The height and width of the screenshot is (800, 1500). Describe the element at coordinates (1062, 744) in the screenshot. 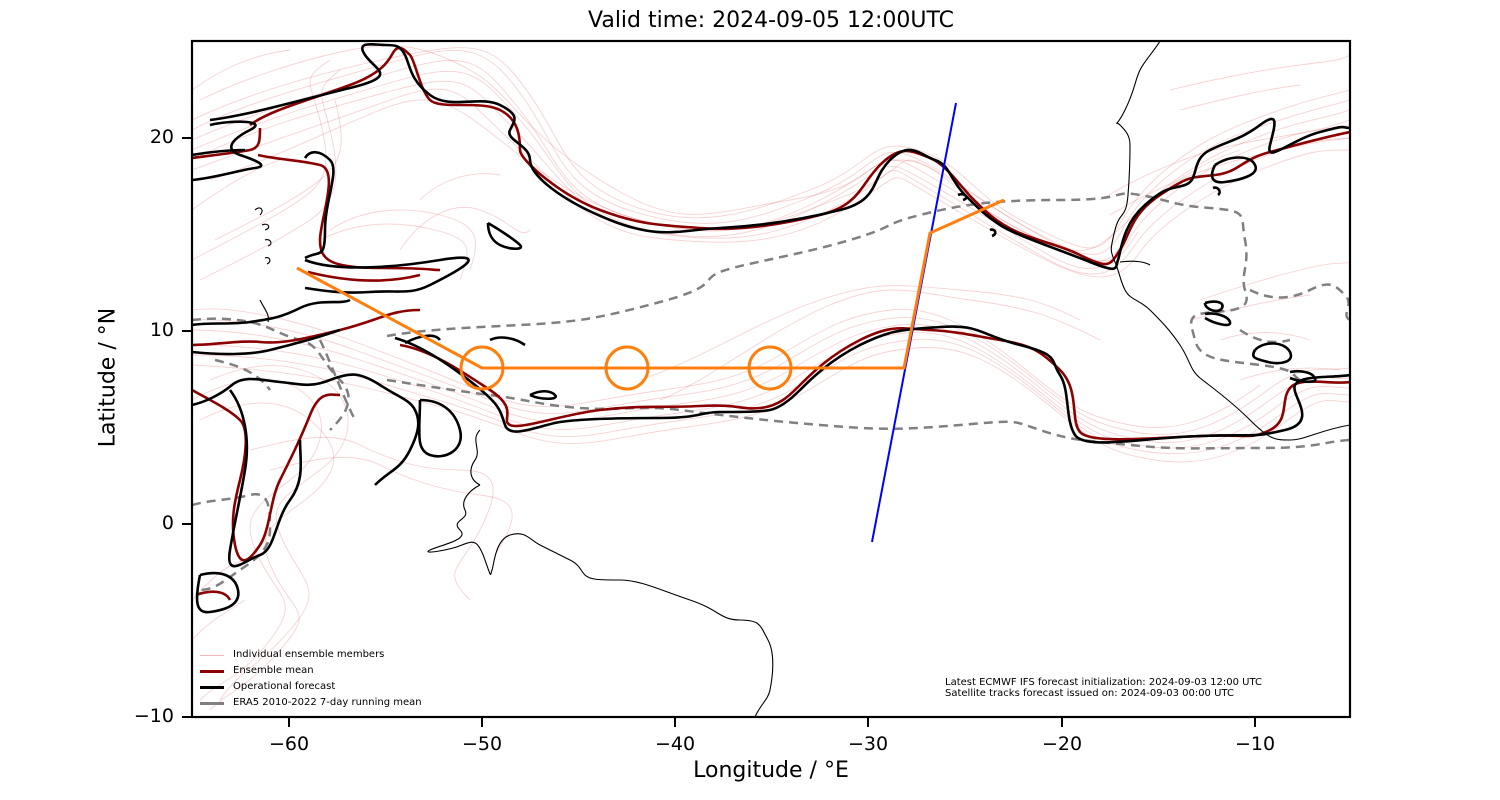

I see `x-tick-label: −20` at that location.